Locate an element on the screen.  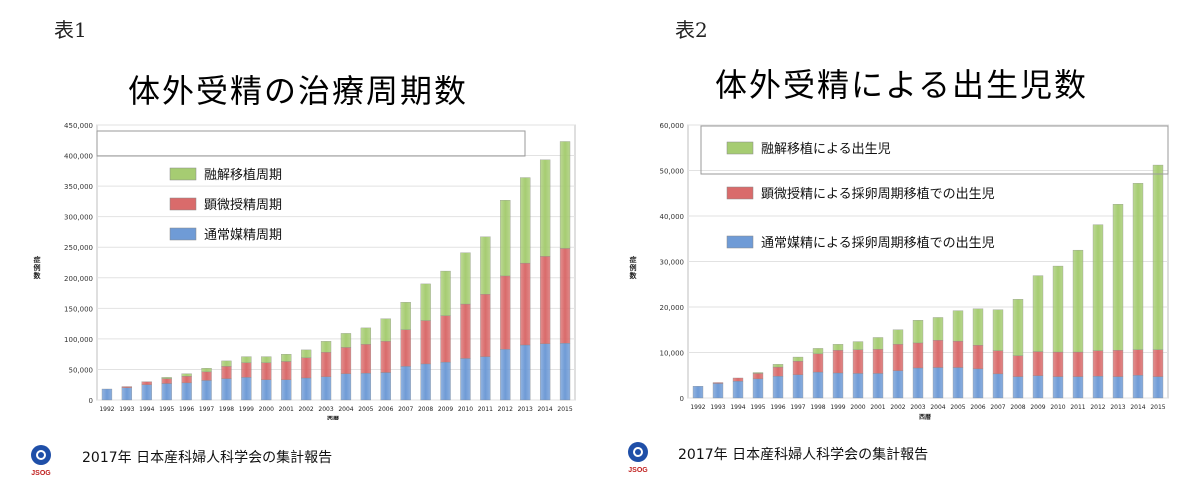
x-tick-label: 2004 is located at coordinates (345, 409).